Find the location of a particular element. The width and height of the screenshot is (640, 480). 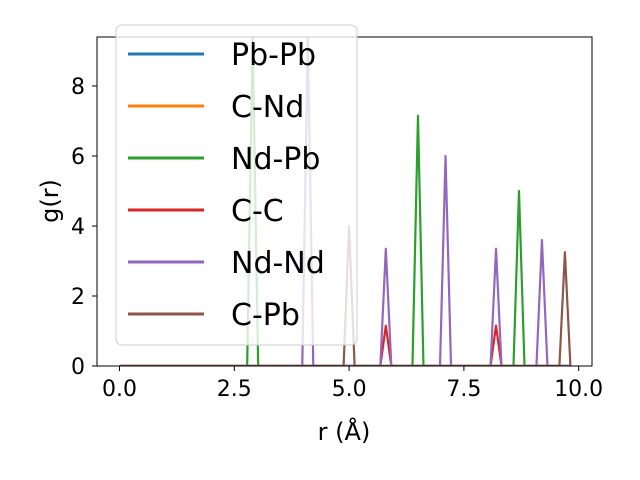

x-tick-label: 2.5 is located at coordinates (234, 389).